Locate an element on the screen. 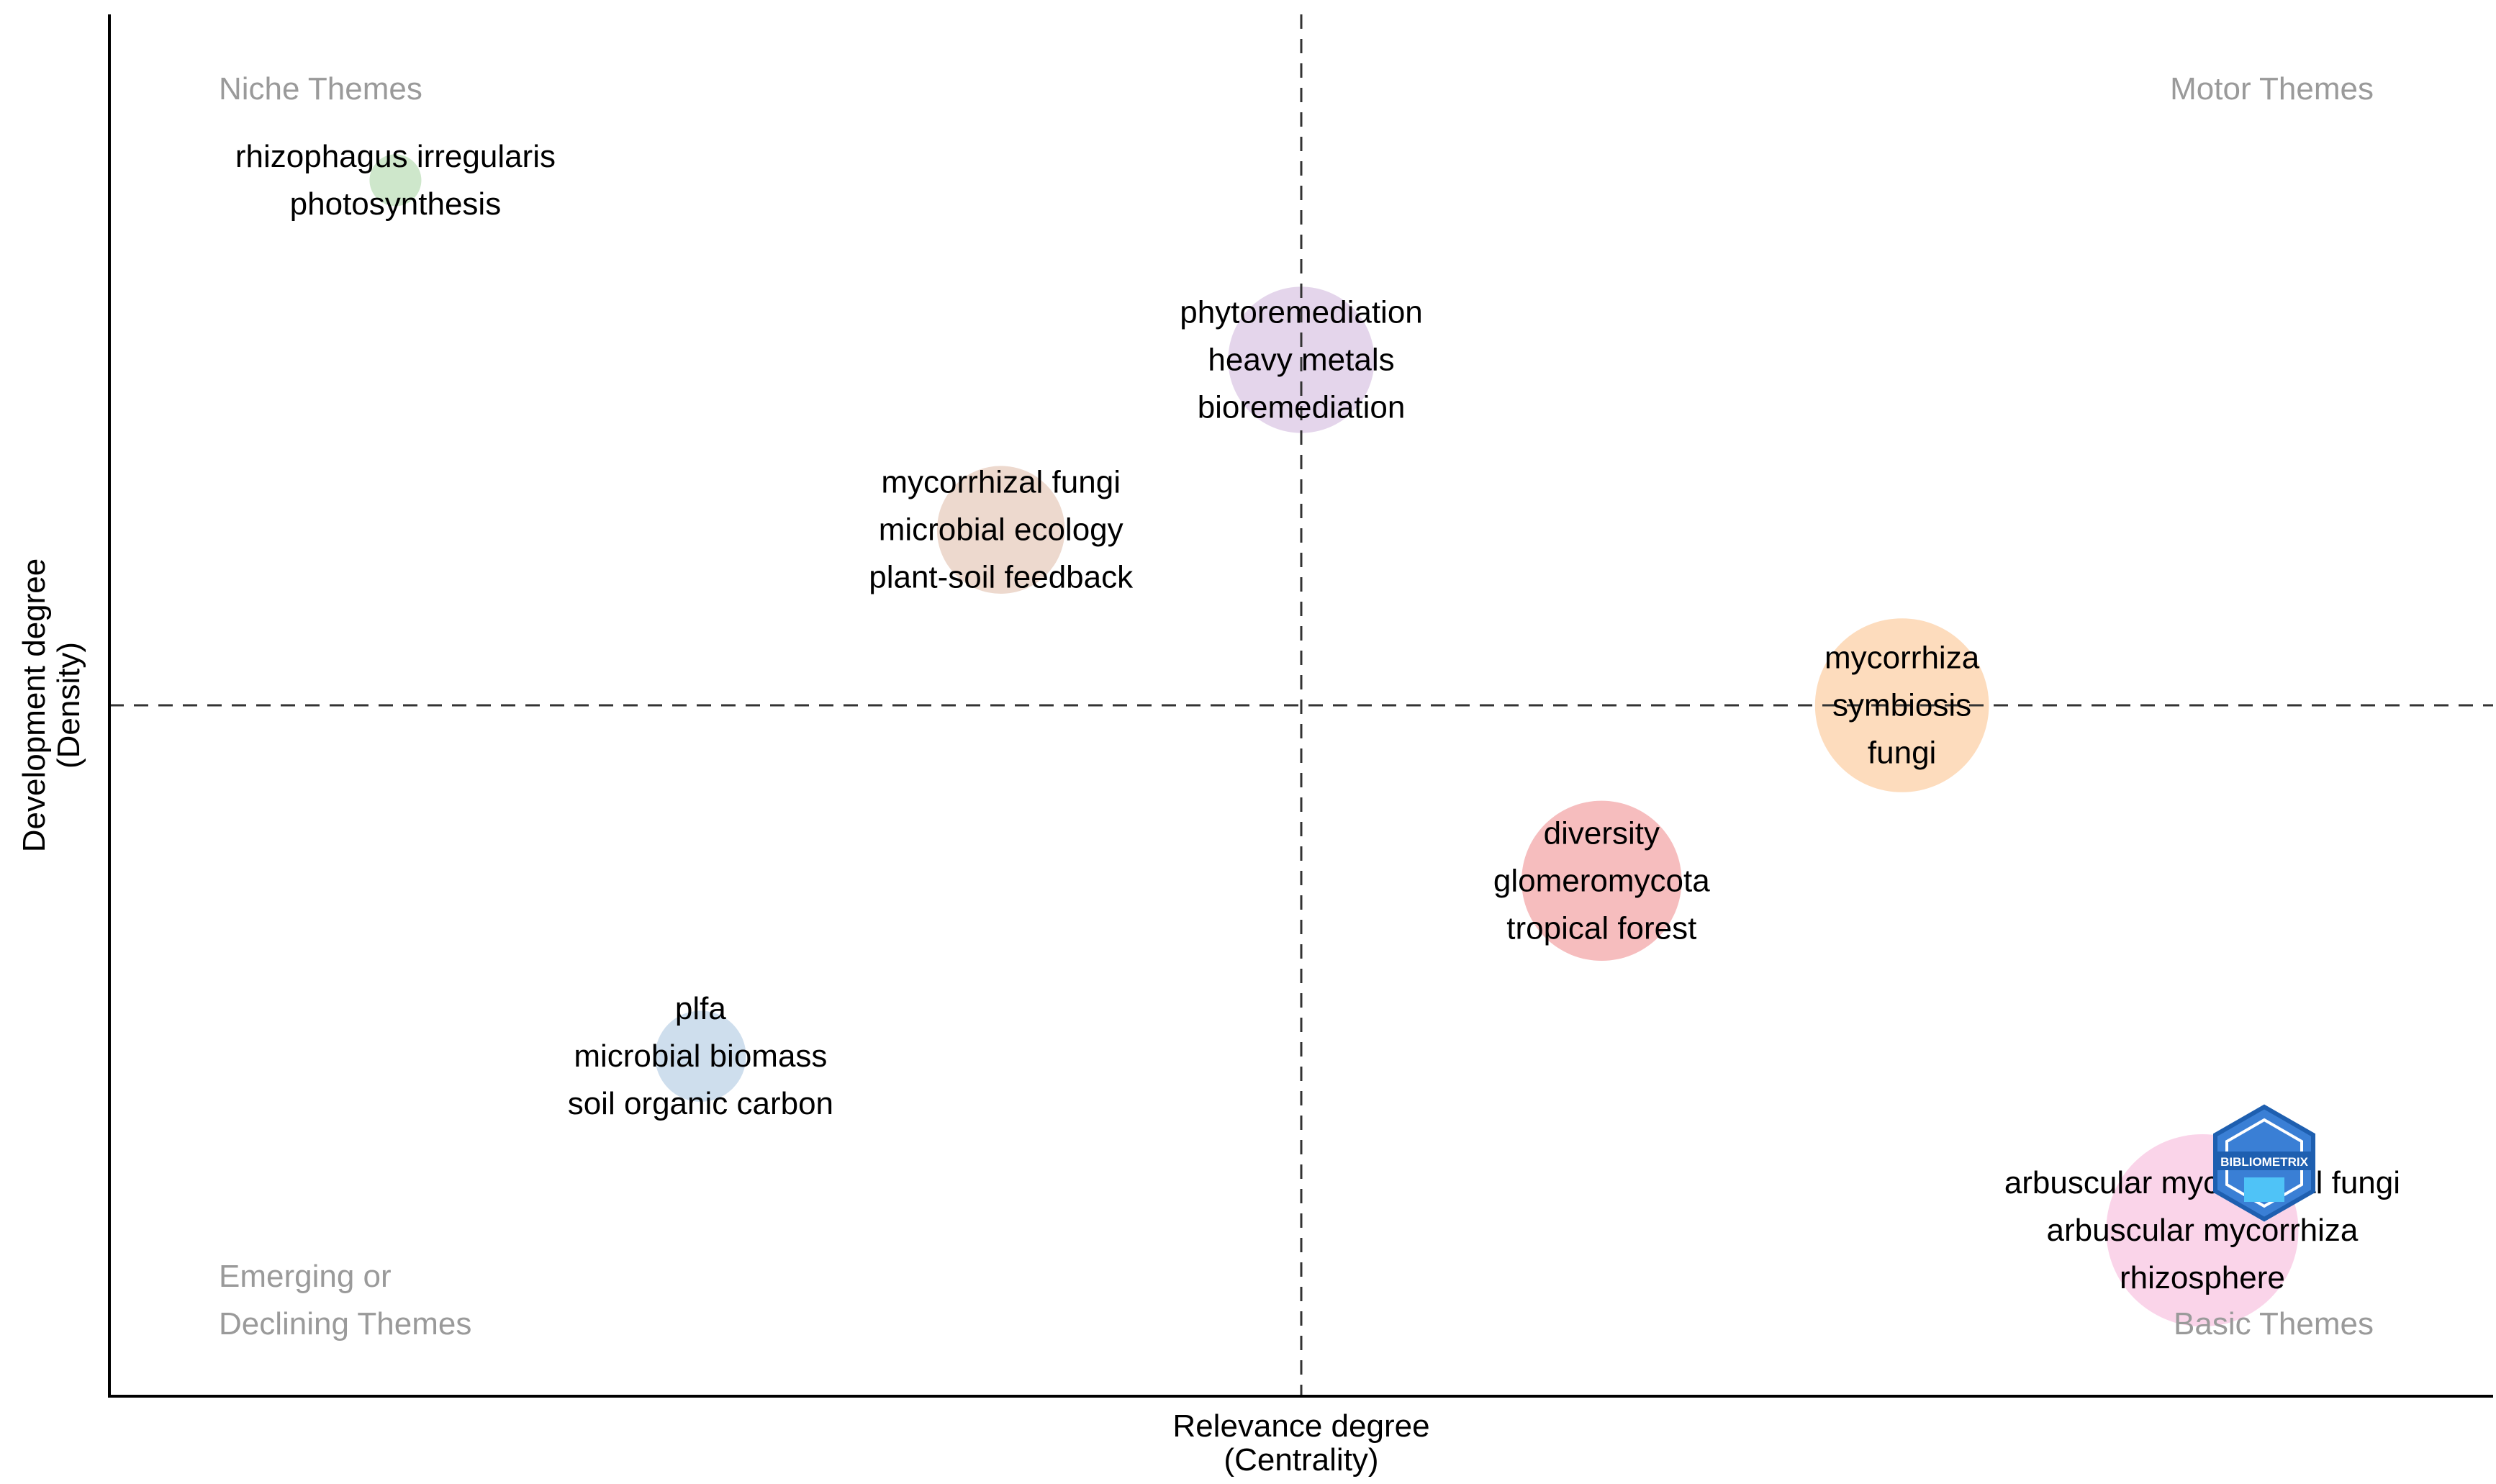 This screenshot has height=1484, width=2496. cluster-label: mycorrhiza is located at coordinates (1902, 658).